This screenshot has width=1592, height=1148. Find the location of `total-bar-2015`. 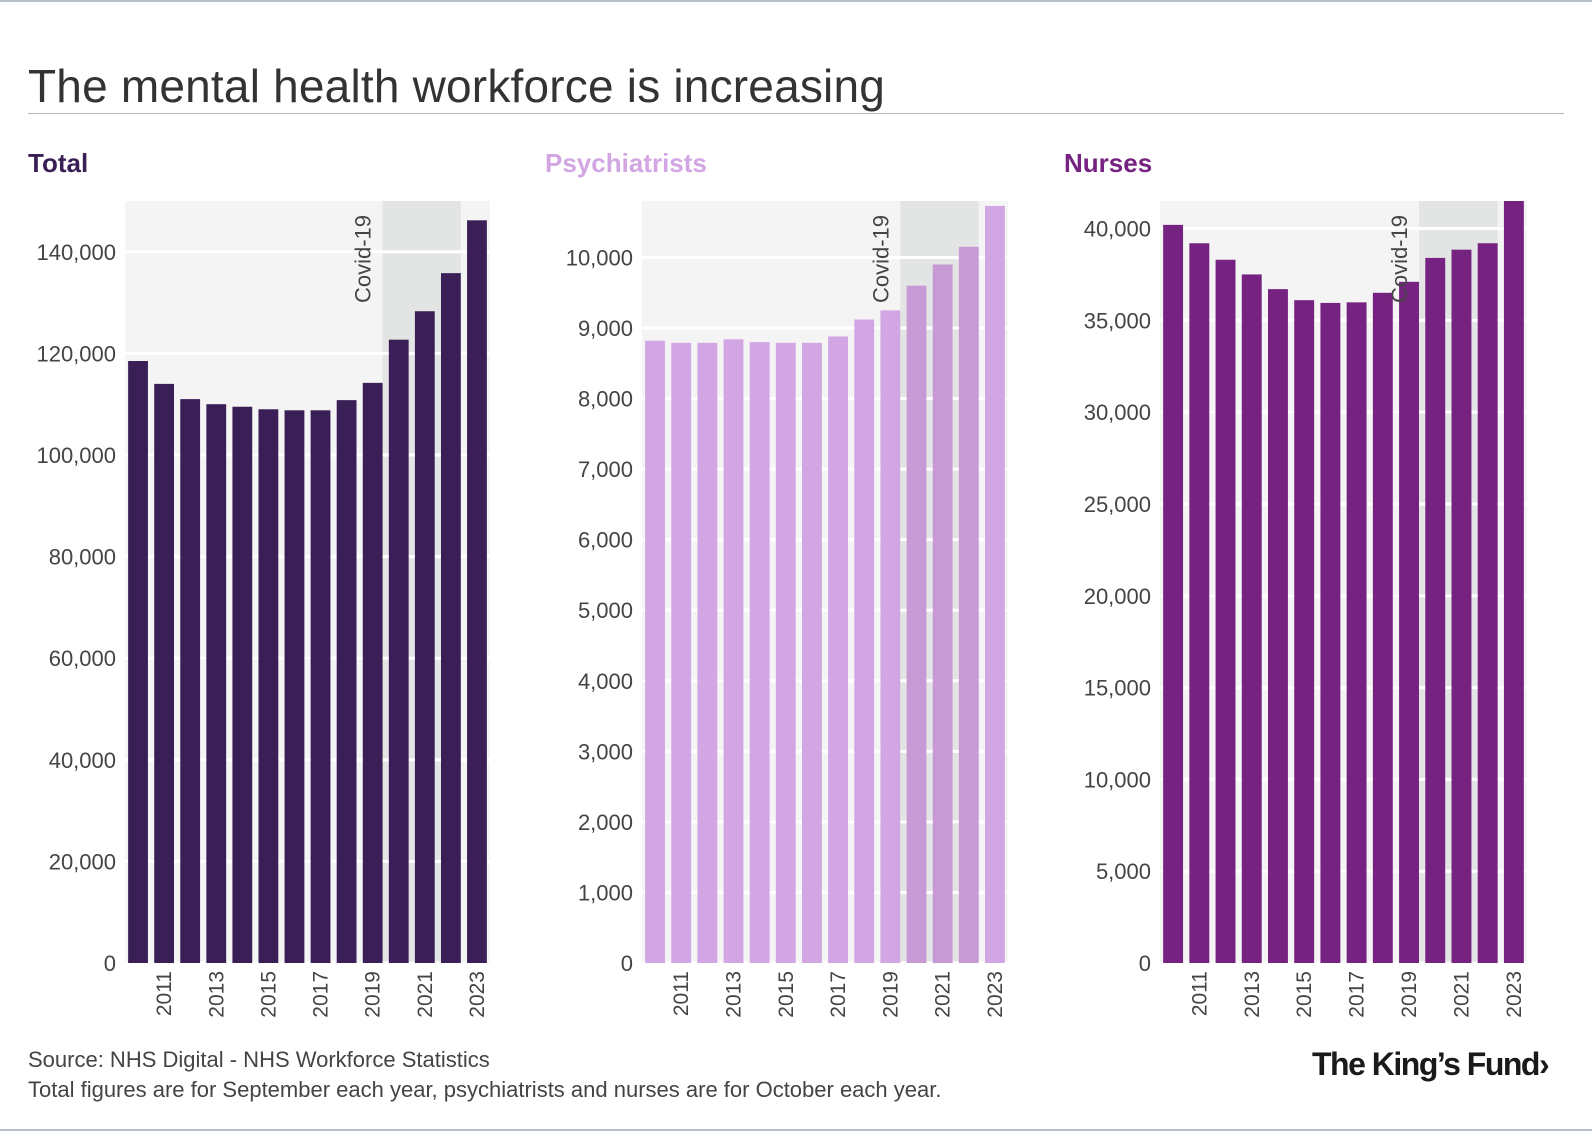

total-bar-2015 is located at coordinates (268, 686).